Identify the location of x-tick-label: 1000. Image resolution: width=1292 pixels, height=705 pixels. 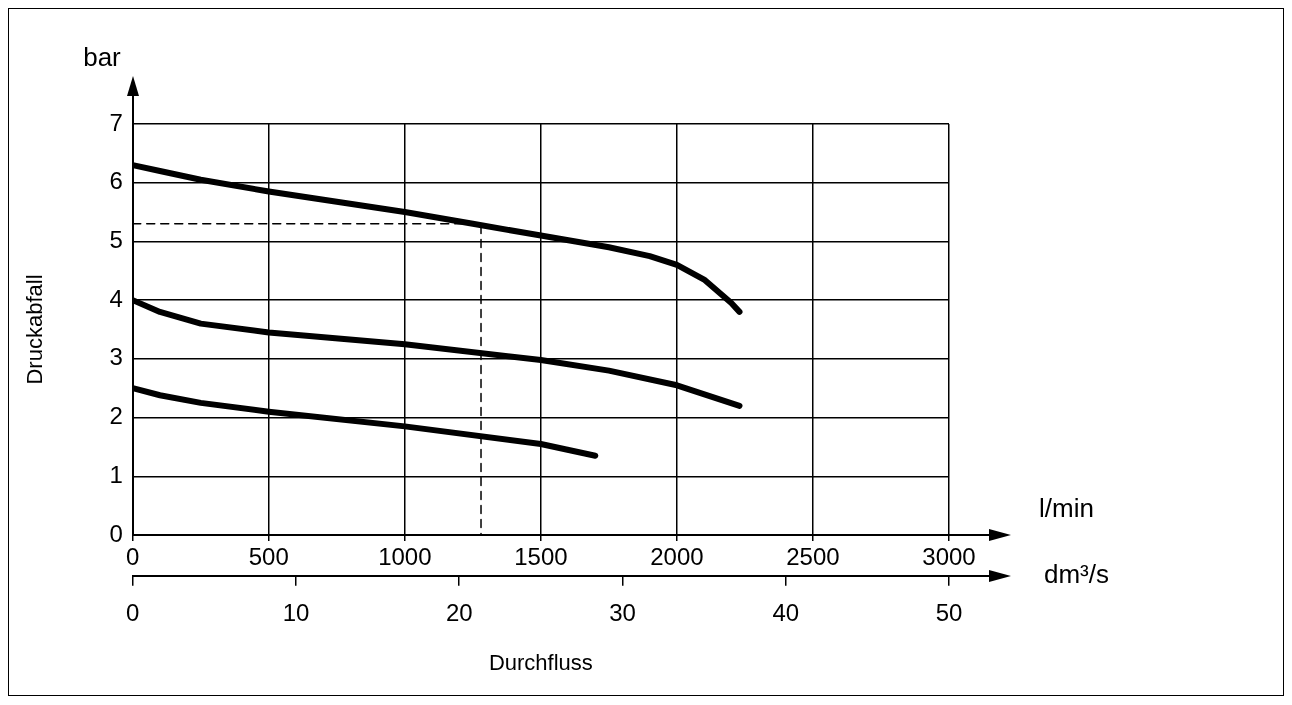
(405, 557).